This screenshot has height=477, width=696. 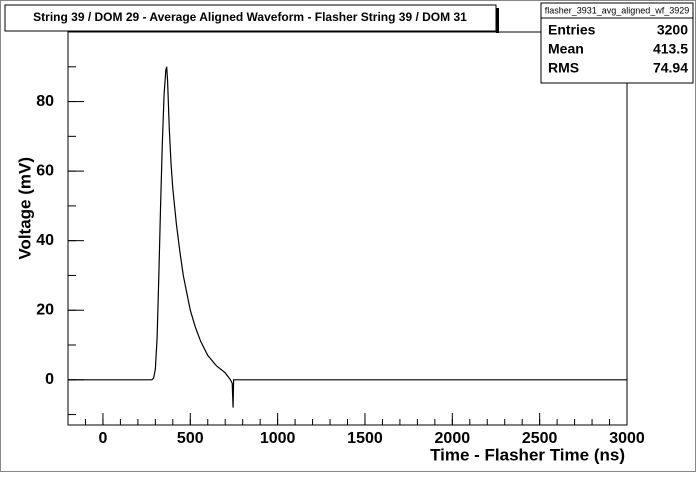 I want to click on x-axis-label: Time - Flasher Time (ns), so click(x=527, y=454).